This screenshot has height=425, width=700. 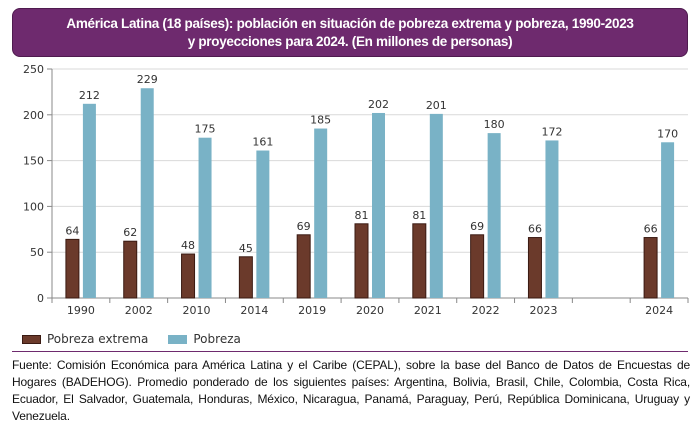 What do you see at coordinates (188, 276) in the screenshot?
I see `bar-extreme-poverty-2010` at bounding box center [188, 276].